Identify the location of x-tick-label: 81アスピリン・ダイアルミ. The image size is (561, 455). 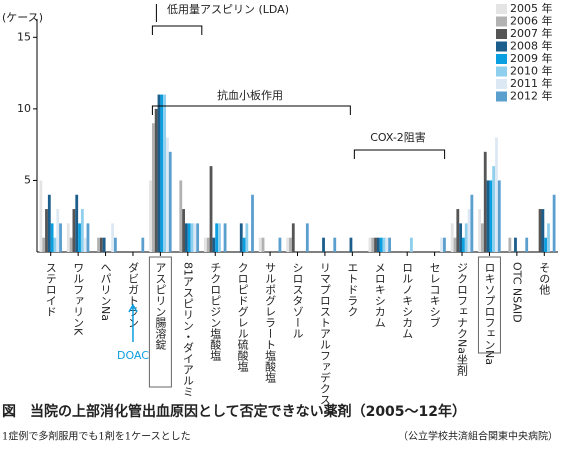
(187, 329).